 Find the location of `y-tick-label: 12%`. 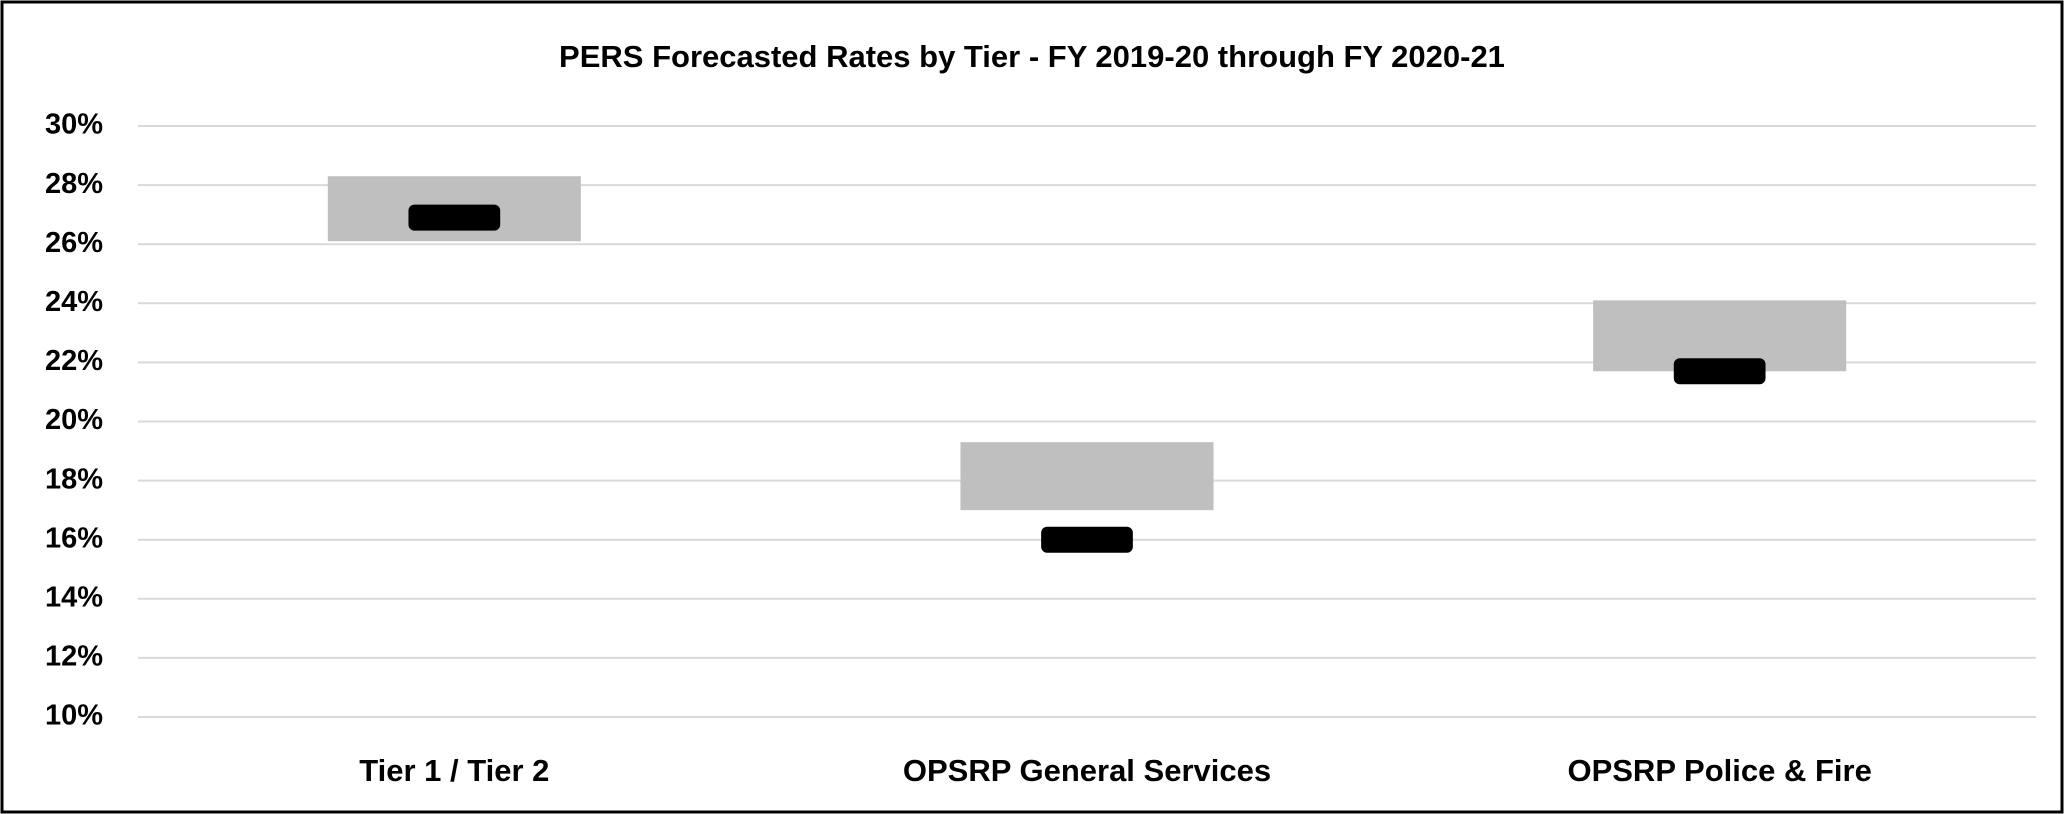

y-tick-label: 12% is located at coordinates (74, 657).